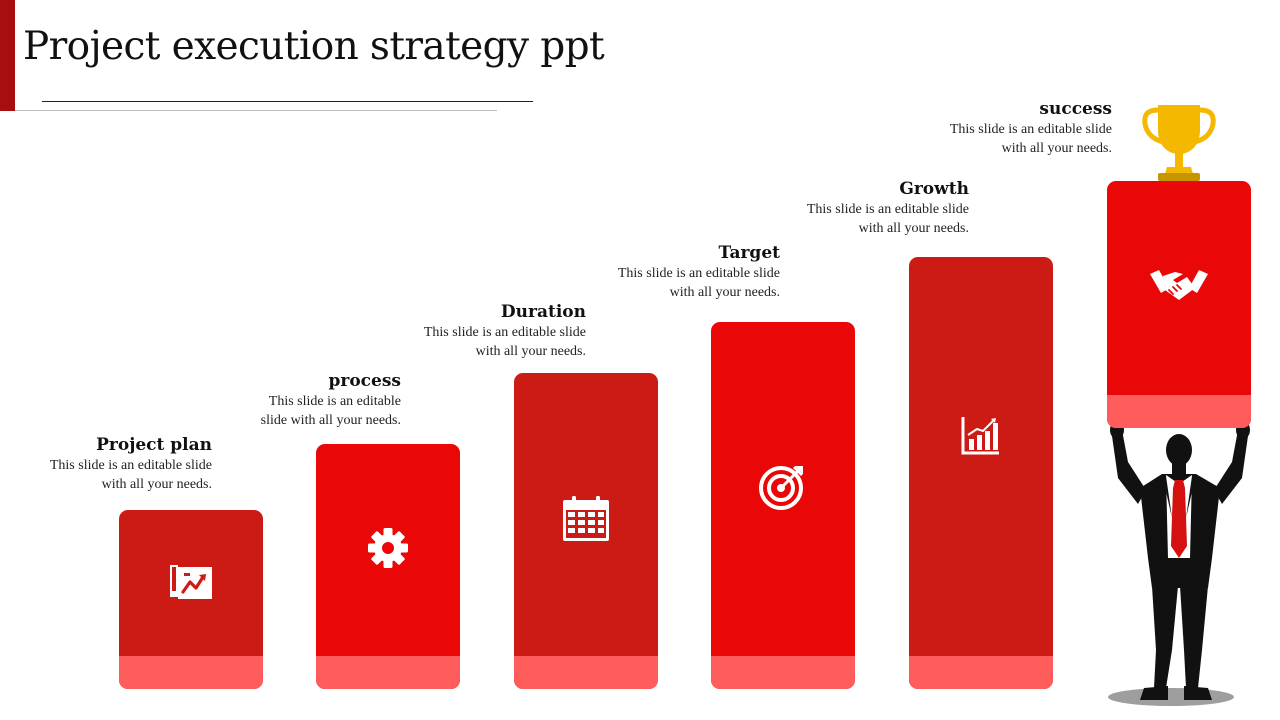 The width and height of the screenshot is (1280, 720). What do you see at coordinates (287, 101) in the screenshot?
I see `title-underline` at bounding box center [287, 101].